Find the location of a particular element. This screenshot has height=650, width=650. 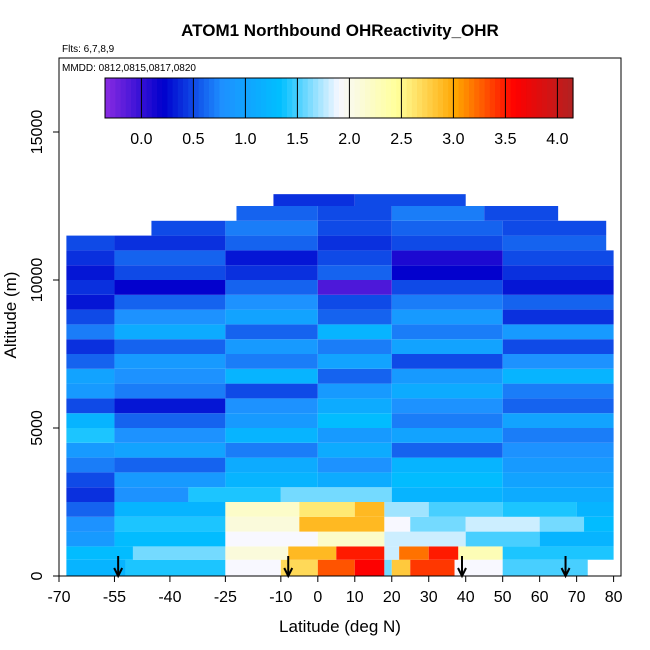

colorbar-tick-label: 0.0 is located at coordinates (141, 139).